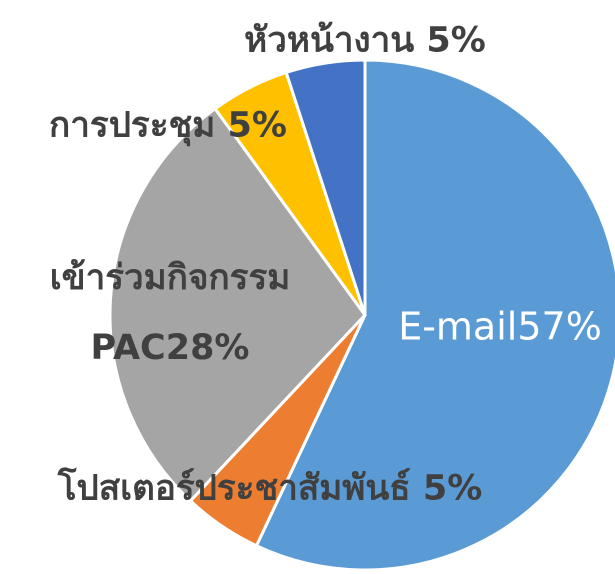 The width and height of the screenshot is (615, 574). I want to click on slice-label: โปสเตอร์ประชาสัมพันธ์ 5%, so click(270, 488).